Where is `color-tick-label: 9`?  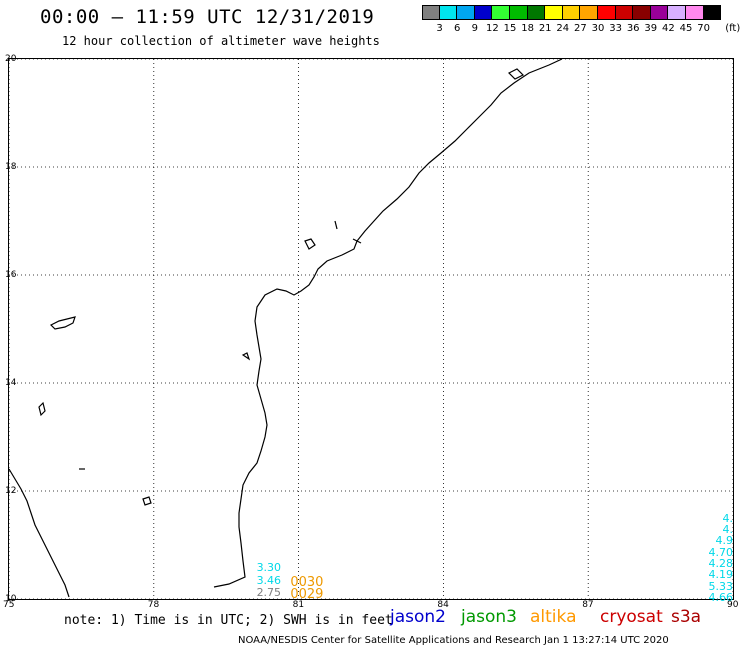 color-tick-label: 9 is located at coordinates (474, 28).